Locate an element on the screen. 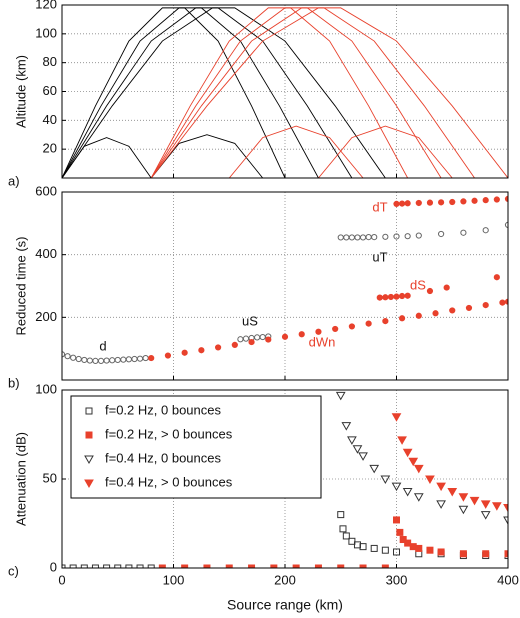 The height and width of the screenshot is (618, 520). x-axis-title: Source range (km) is located at coordinates (285, 605).